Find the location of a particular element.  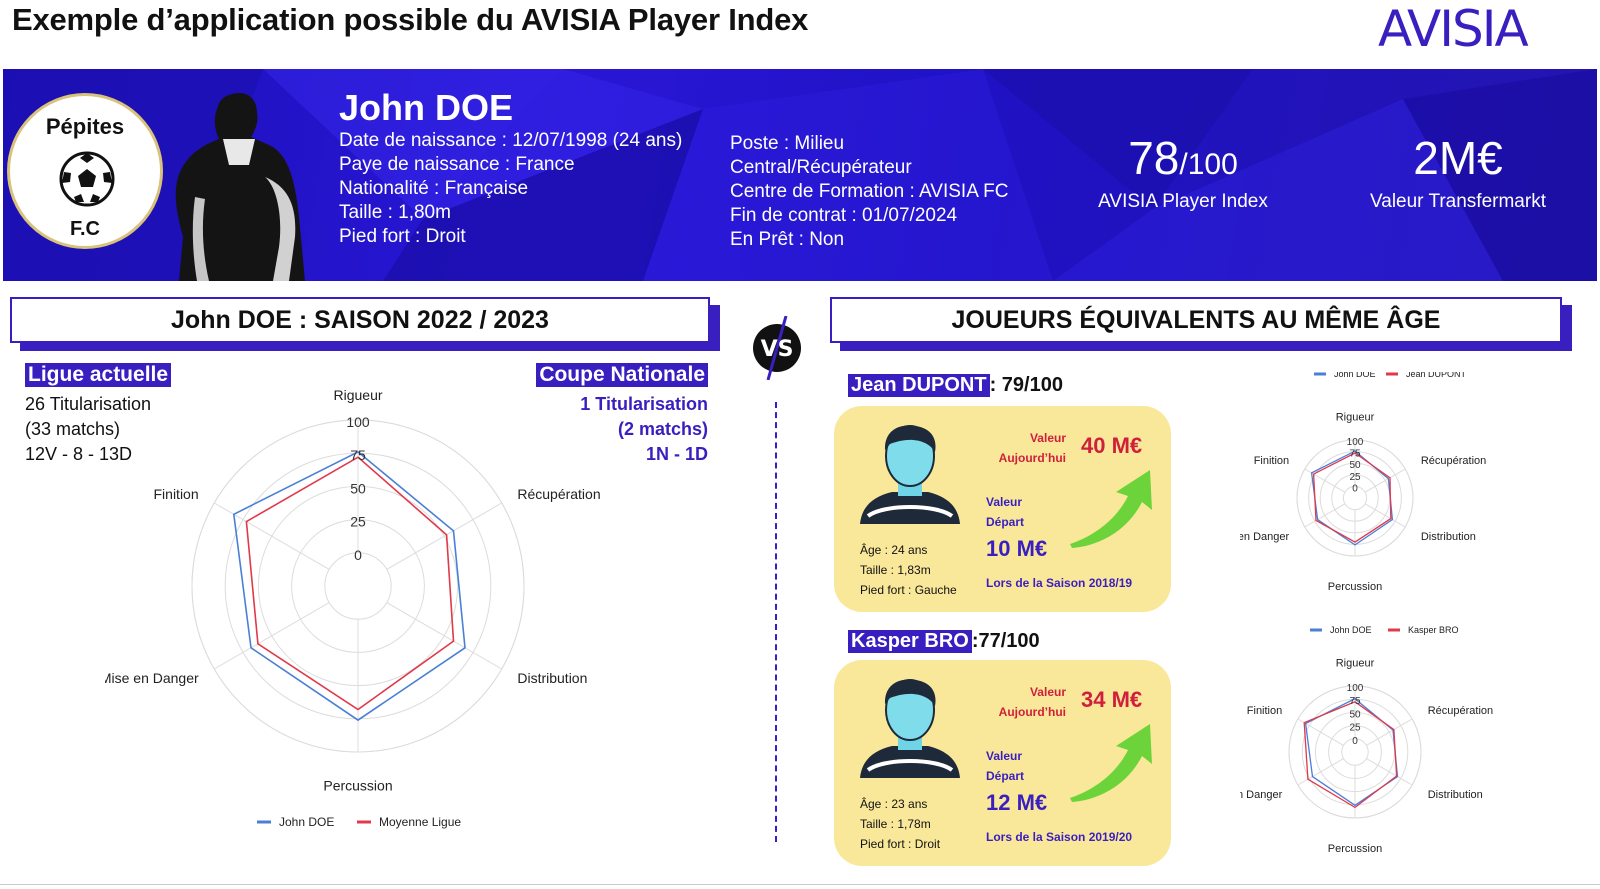

legend-label: Kasper BRO is located at coordinates (1433, 630).